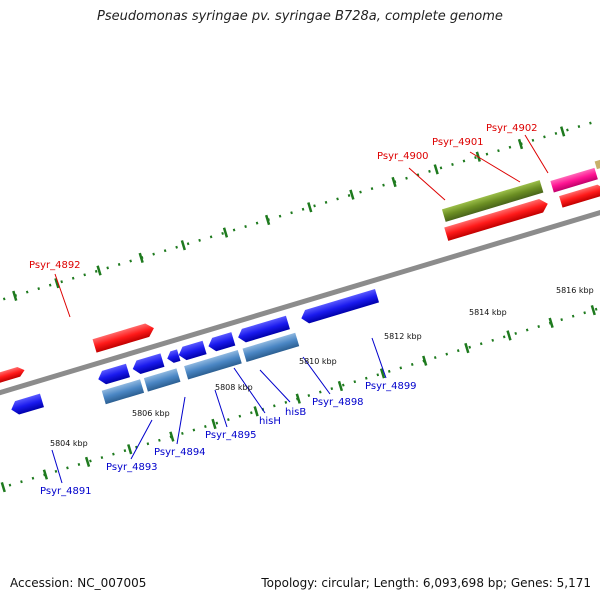 This screenshot has width=600, height=600. I want to click on gene-psyr-4893-blue, so click(113, 374).